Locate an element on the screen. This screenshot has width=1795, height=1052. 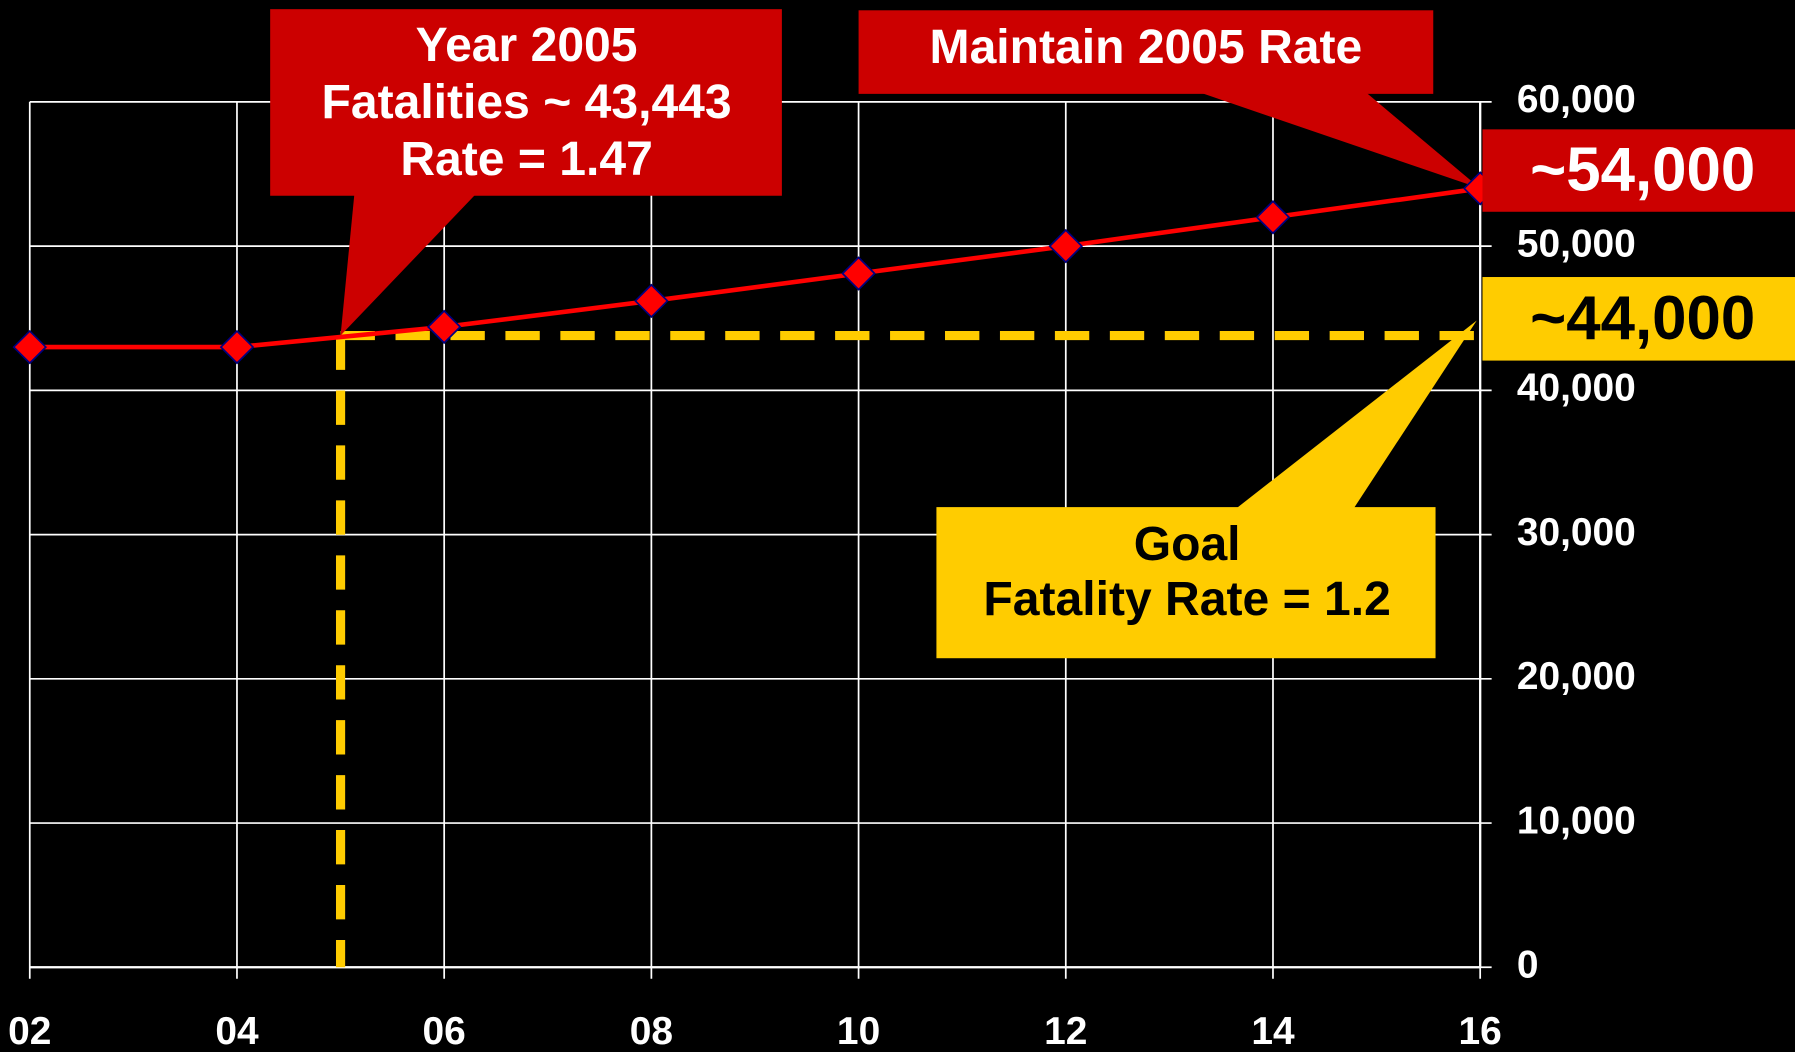
x-tick-label: 14 is located at coordinates (1273, 1031).